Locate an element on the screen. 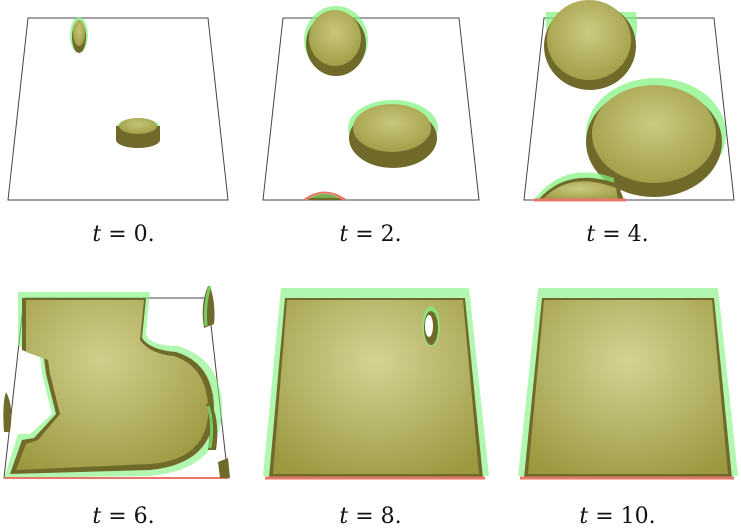 The height and width of the screenshot is (529, 741). surface-plot-t0 is located at coordinates (118, 109).